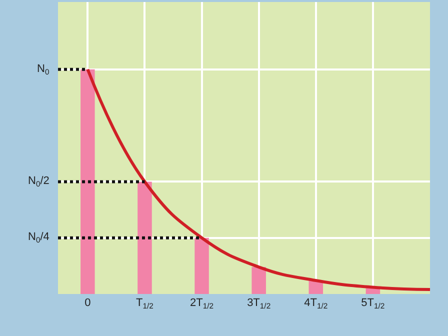  Describe the element at coordinates (39, 237) in the screenshot. I see `ref-line-label: N$_{0}$/4` at that location.